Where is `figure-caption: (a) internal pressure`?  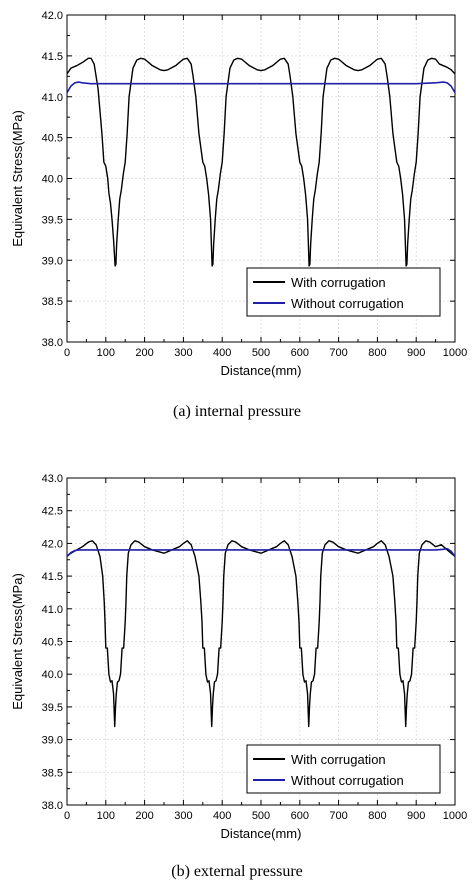 figure-caption: (a) internal pressure is located at coordinates (237, 411).